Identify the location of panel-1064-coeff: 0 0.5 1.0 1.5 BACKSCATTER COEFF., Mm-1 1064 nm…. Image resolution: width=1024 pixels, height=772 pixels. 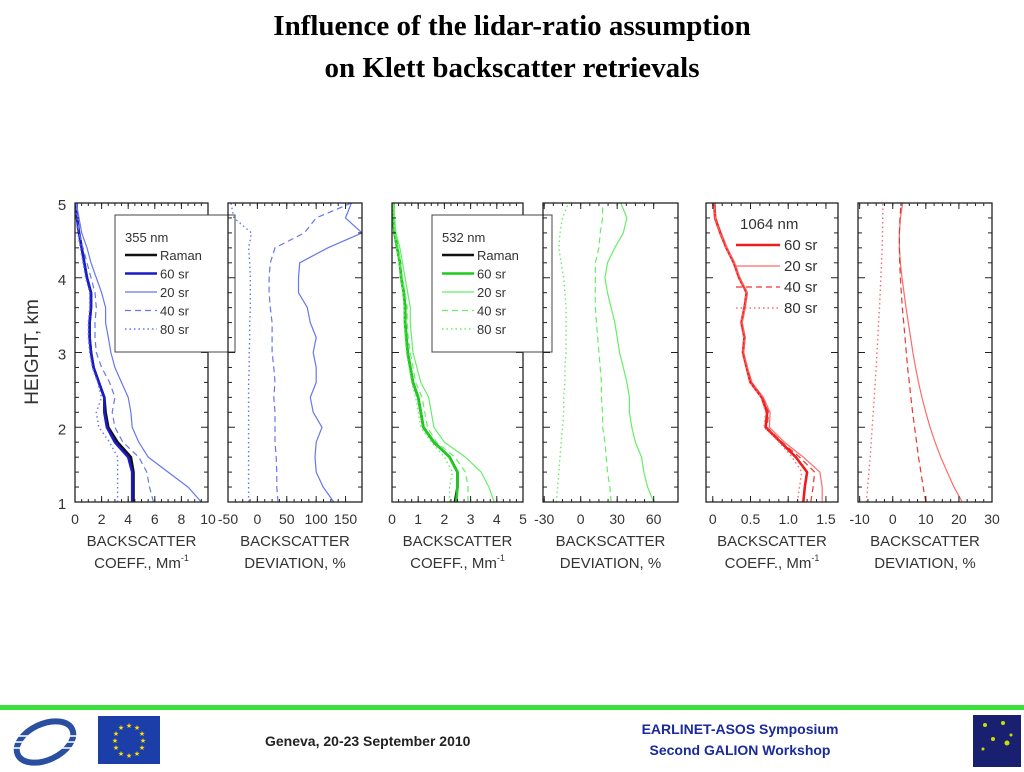
(772, 387).